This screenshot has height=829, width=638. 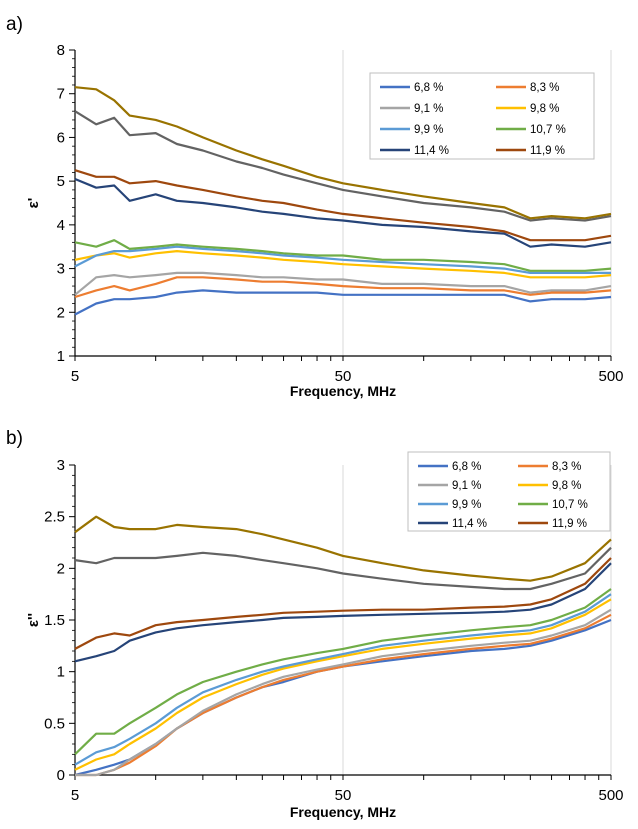 What do you see at coordinates (54, 517) in the screenshot?
I see `y-tick-label: 2.5` at bounding box center [54, 517].